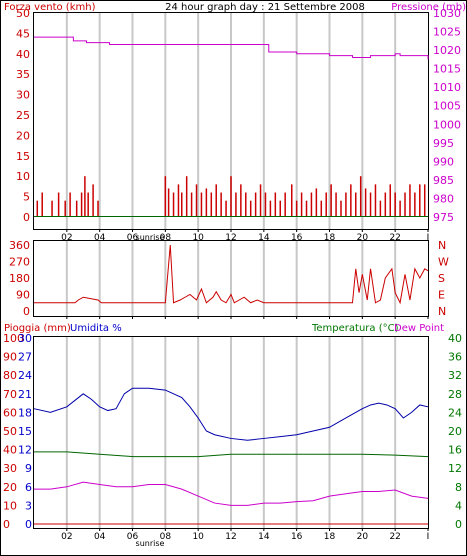 This screenshot has height=556, width=467. Describe the element at coordinates (447, 124) in the screenshot. I see `pressure-y-tick-label: 1000` at that location.